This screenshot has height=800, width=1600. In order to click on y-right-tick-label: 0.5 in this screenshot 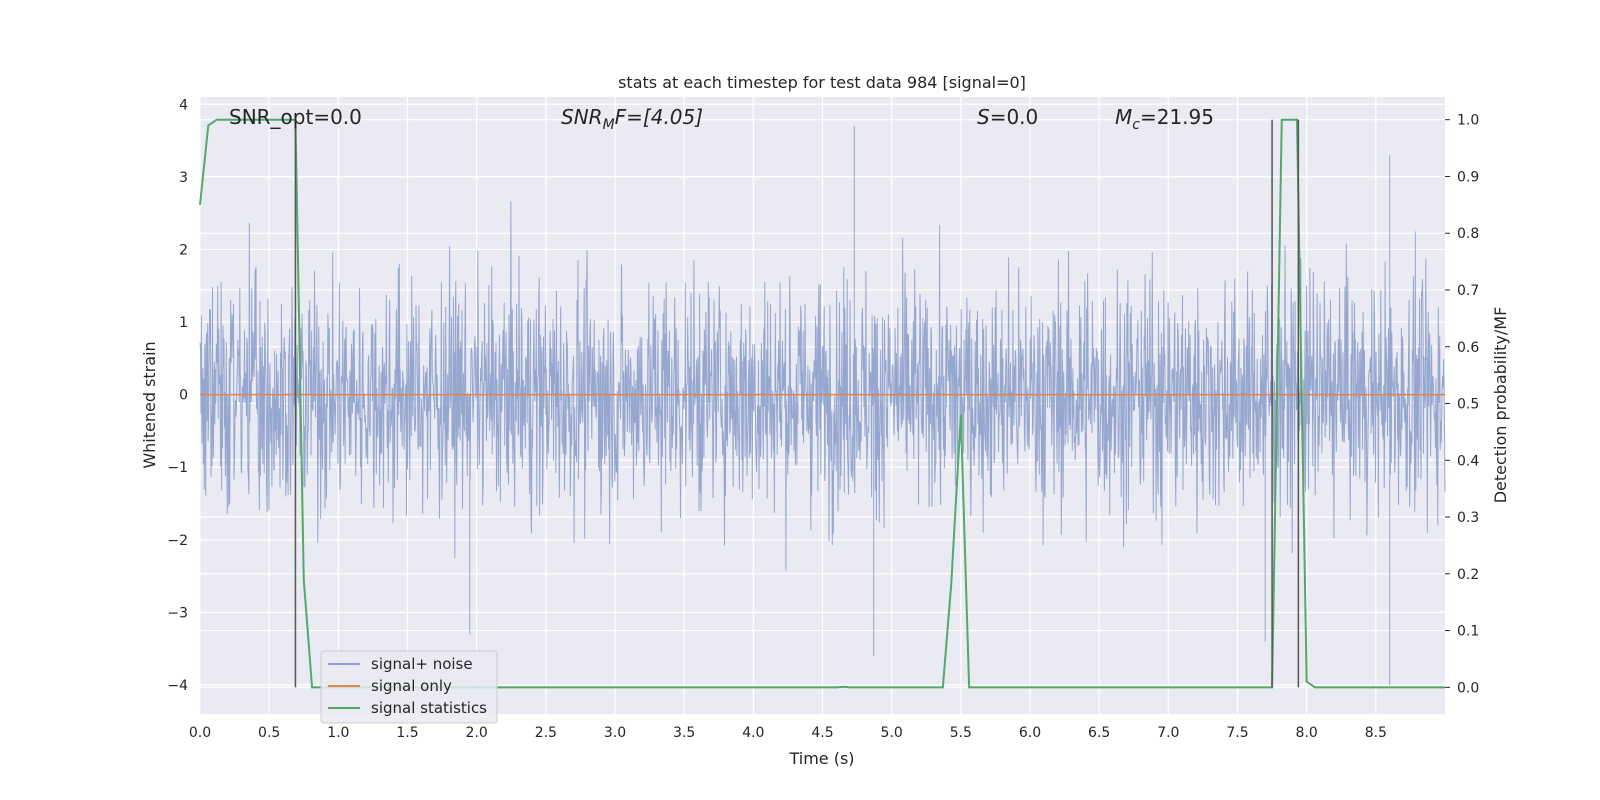, I will do `click(1468, 405)`.